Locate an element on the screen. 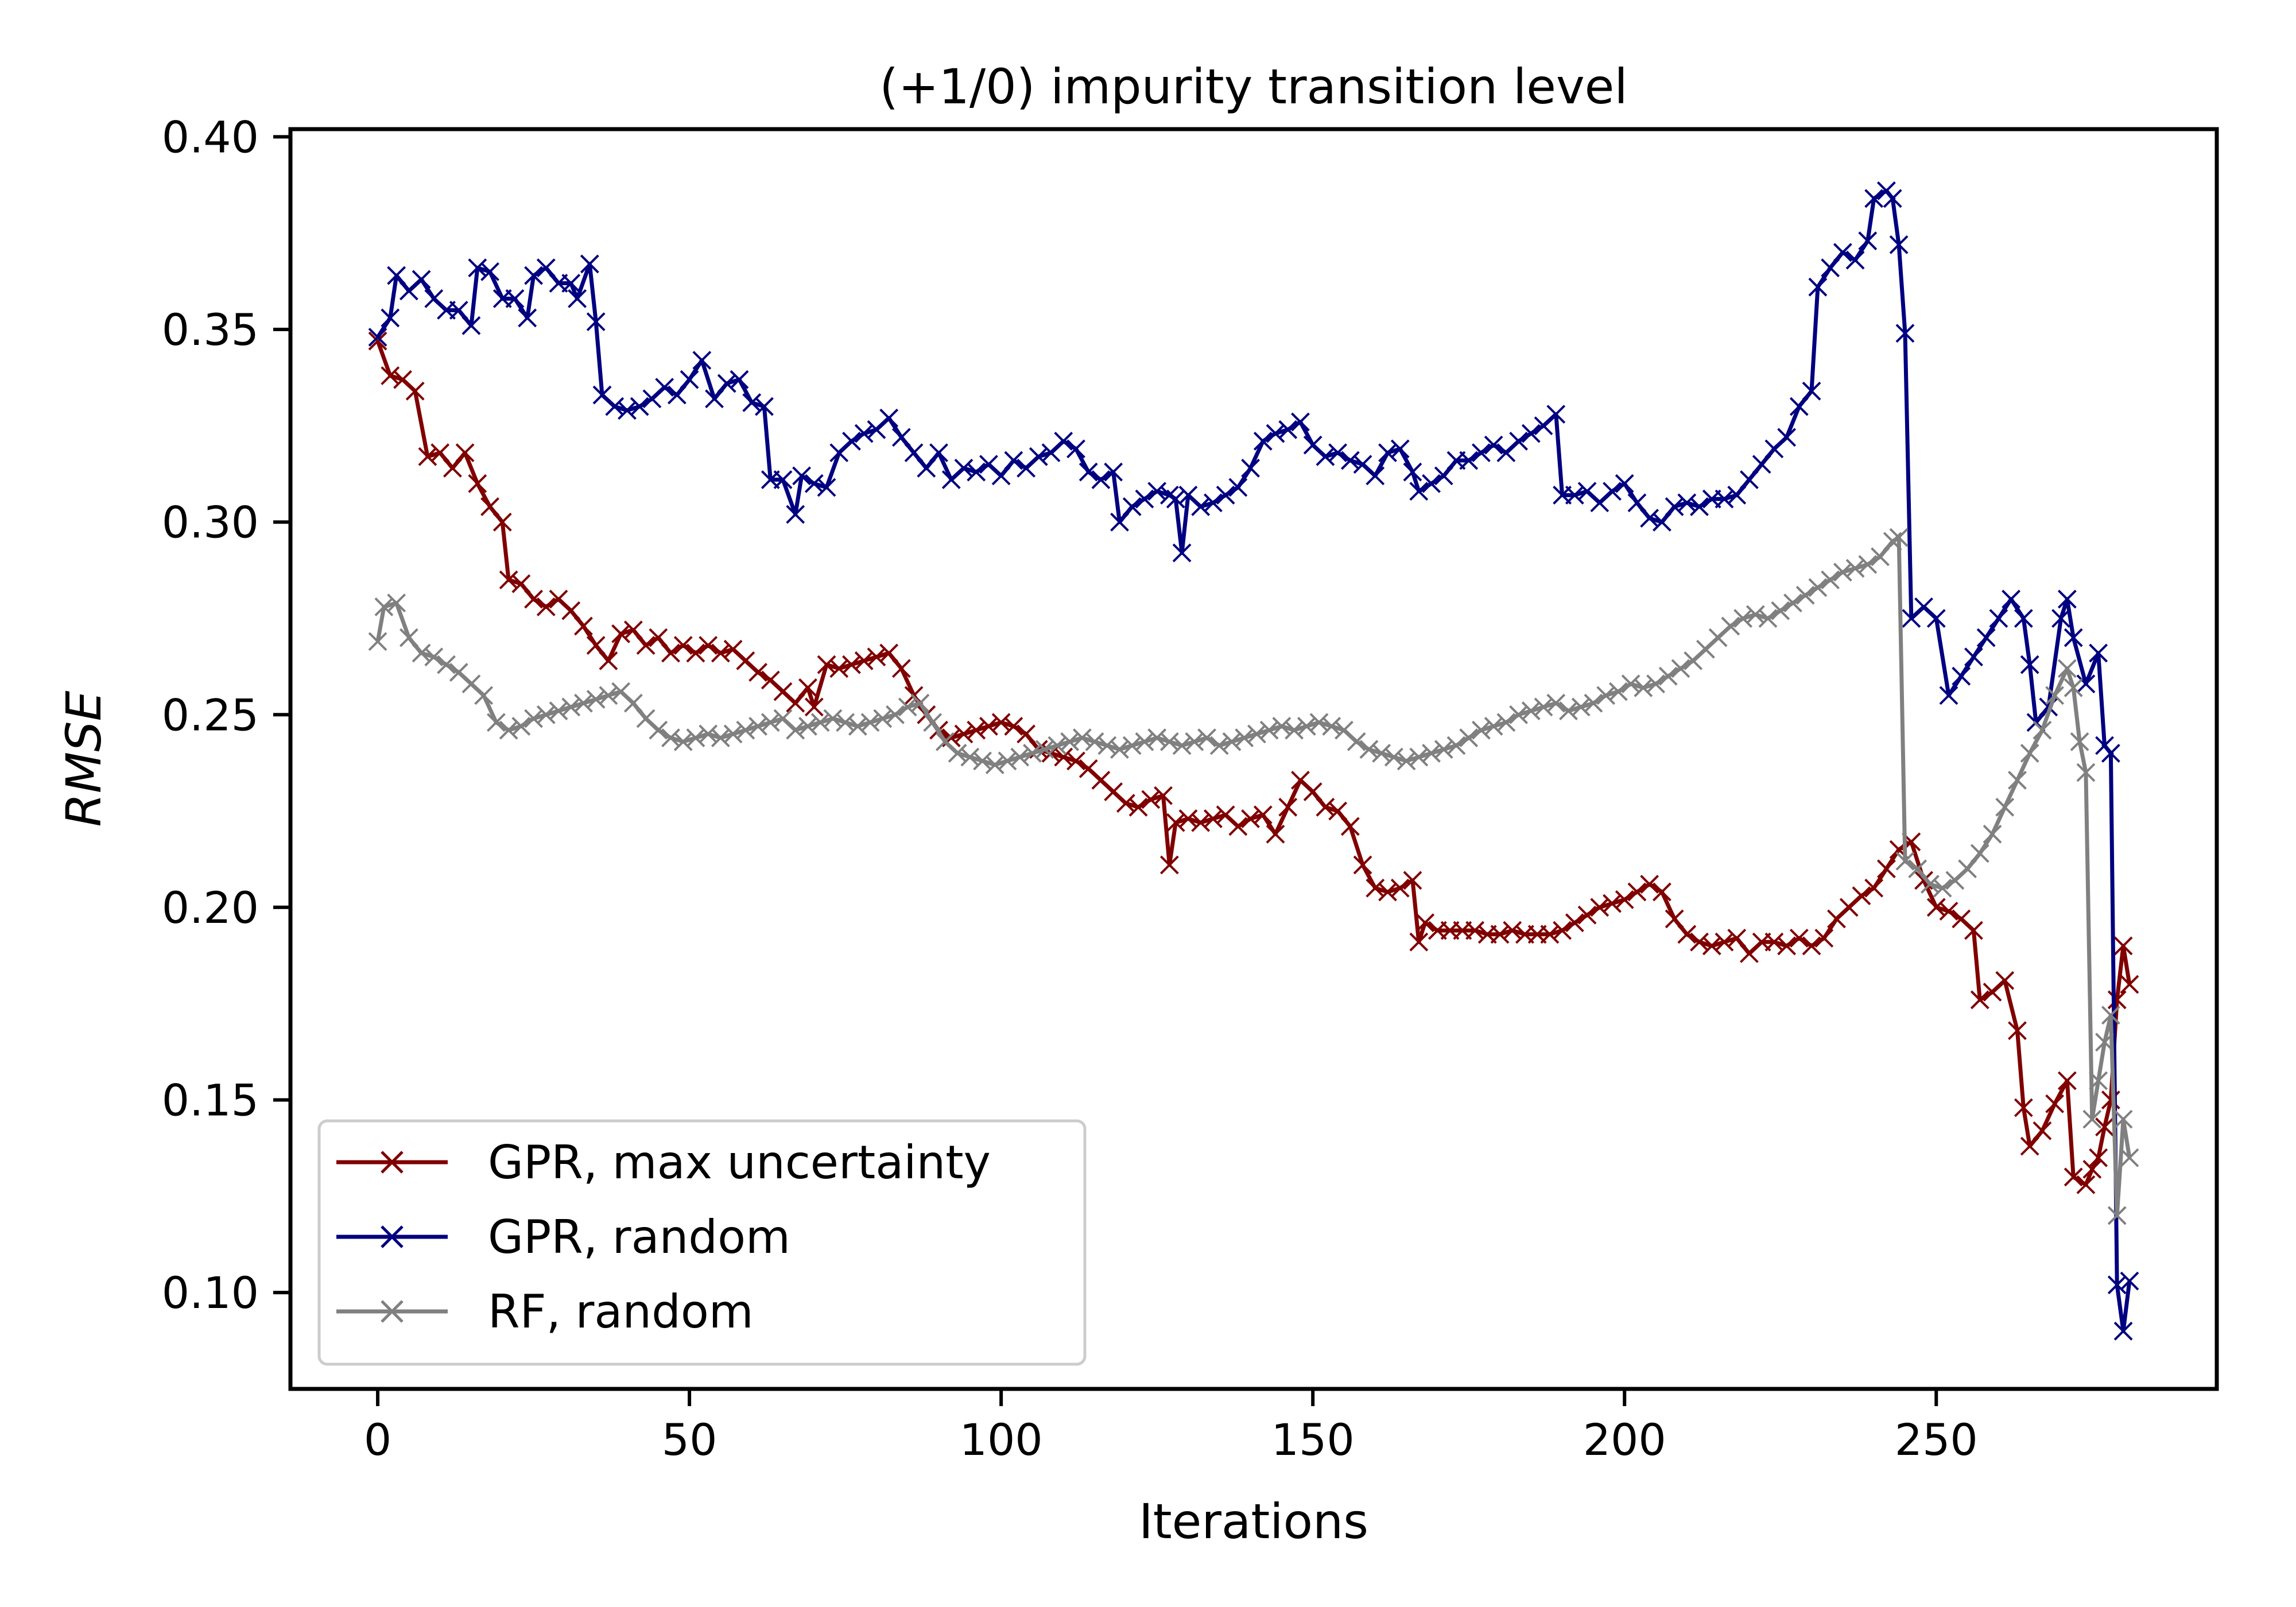  x-tick-label: 200 is located at coordinates (1624, 1439).